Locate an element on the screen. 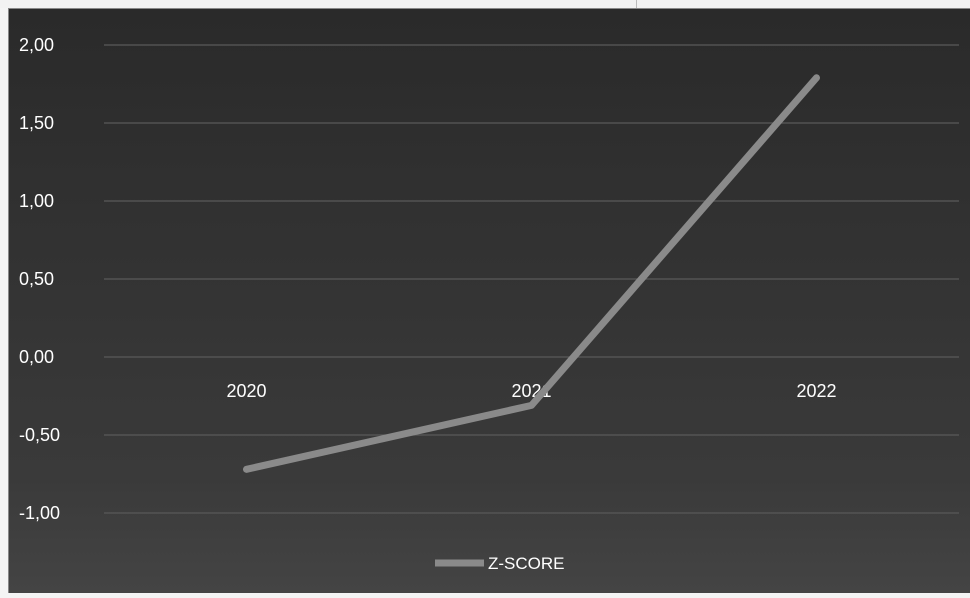  y-tick-label: 0,00 is located at coordinates (36, 357).